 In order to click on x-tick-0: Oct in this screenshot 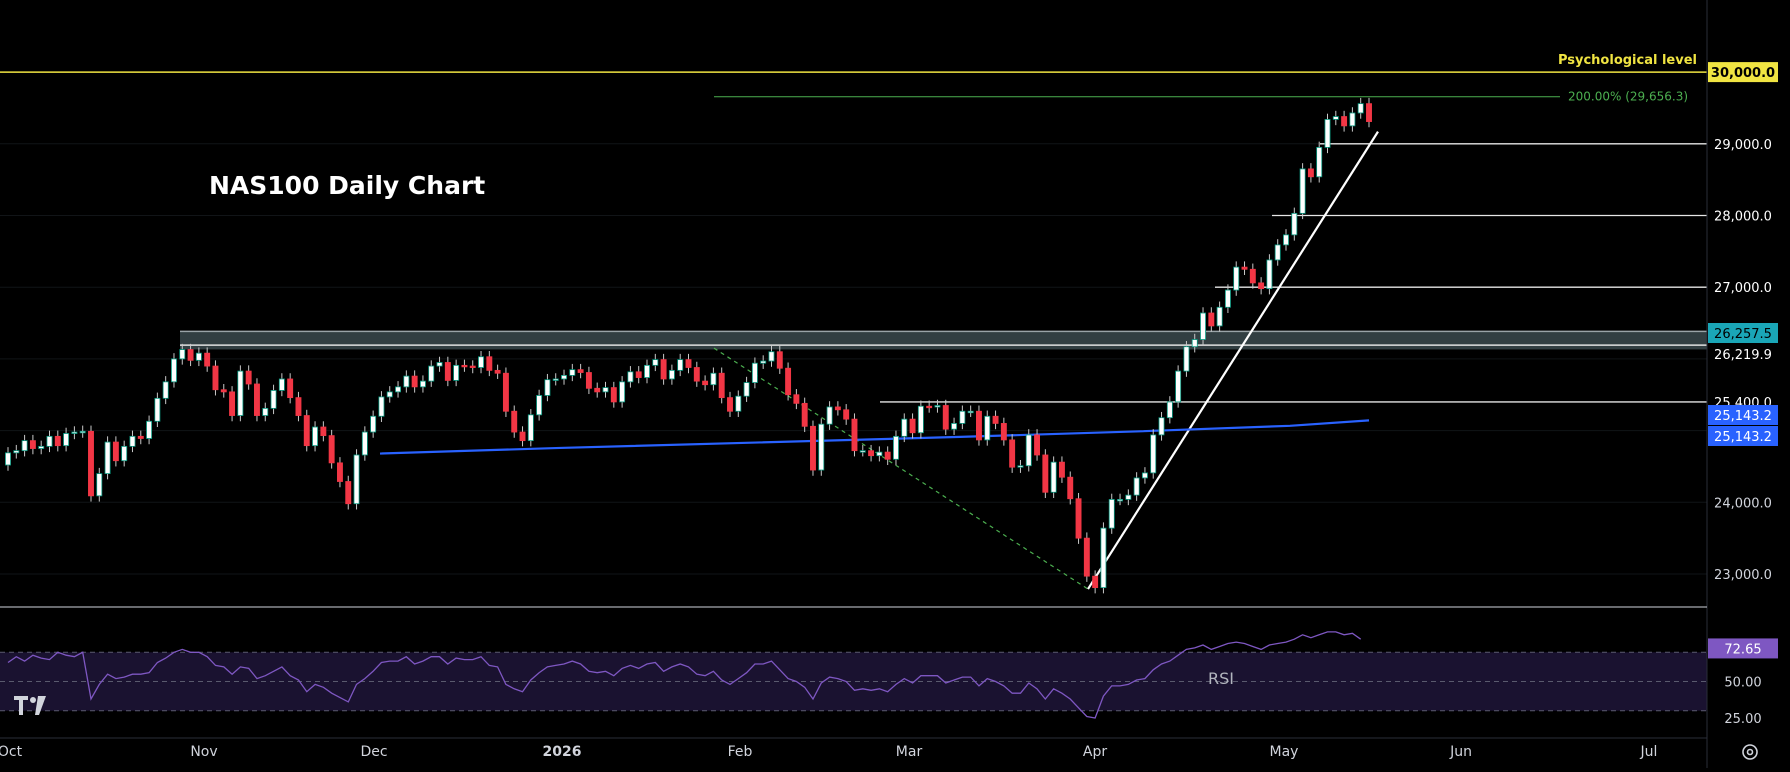, I will do `click(11, 752)`.